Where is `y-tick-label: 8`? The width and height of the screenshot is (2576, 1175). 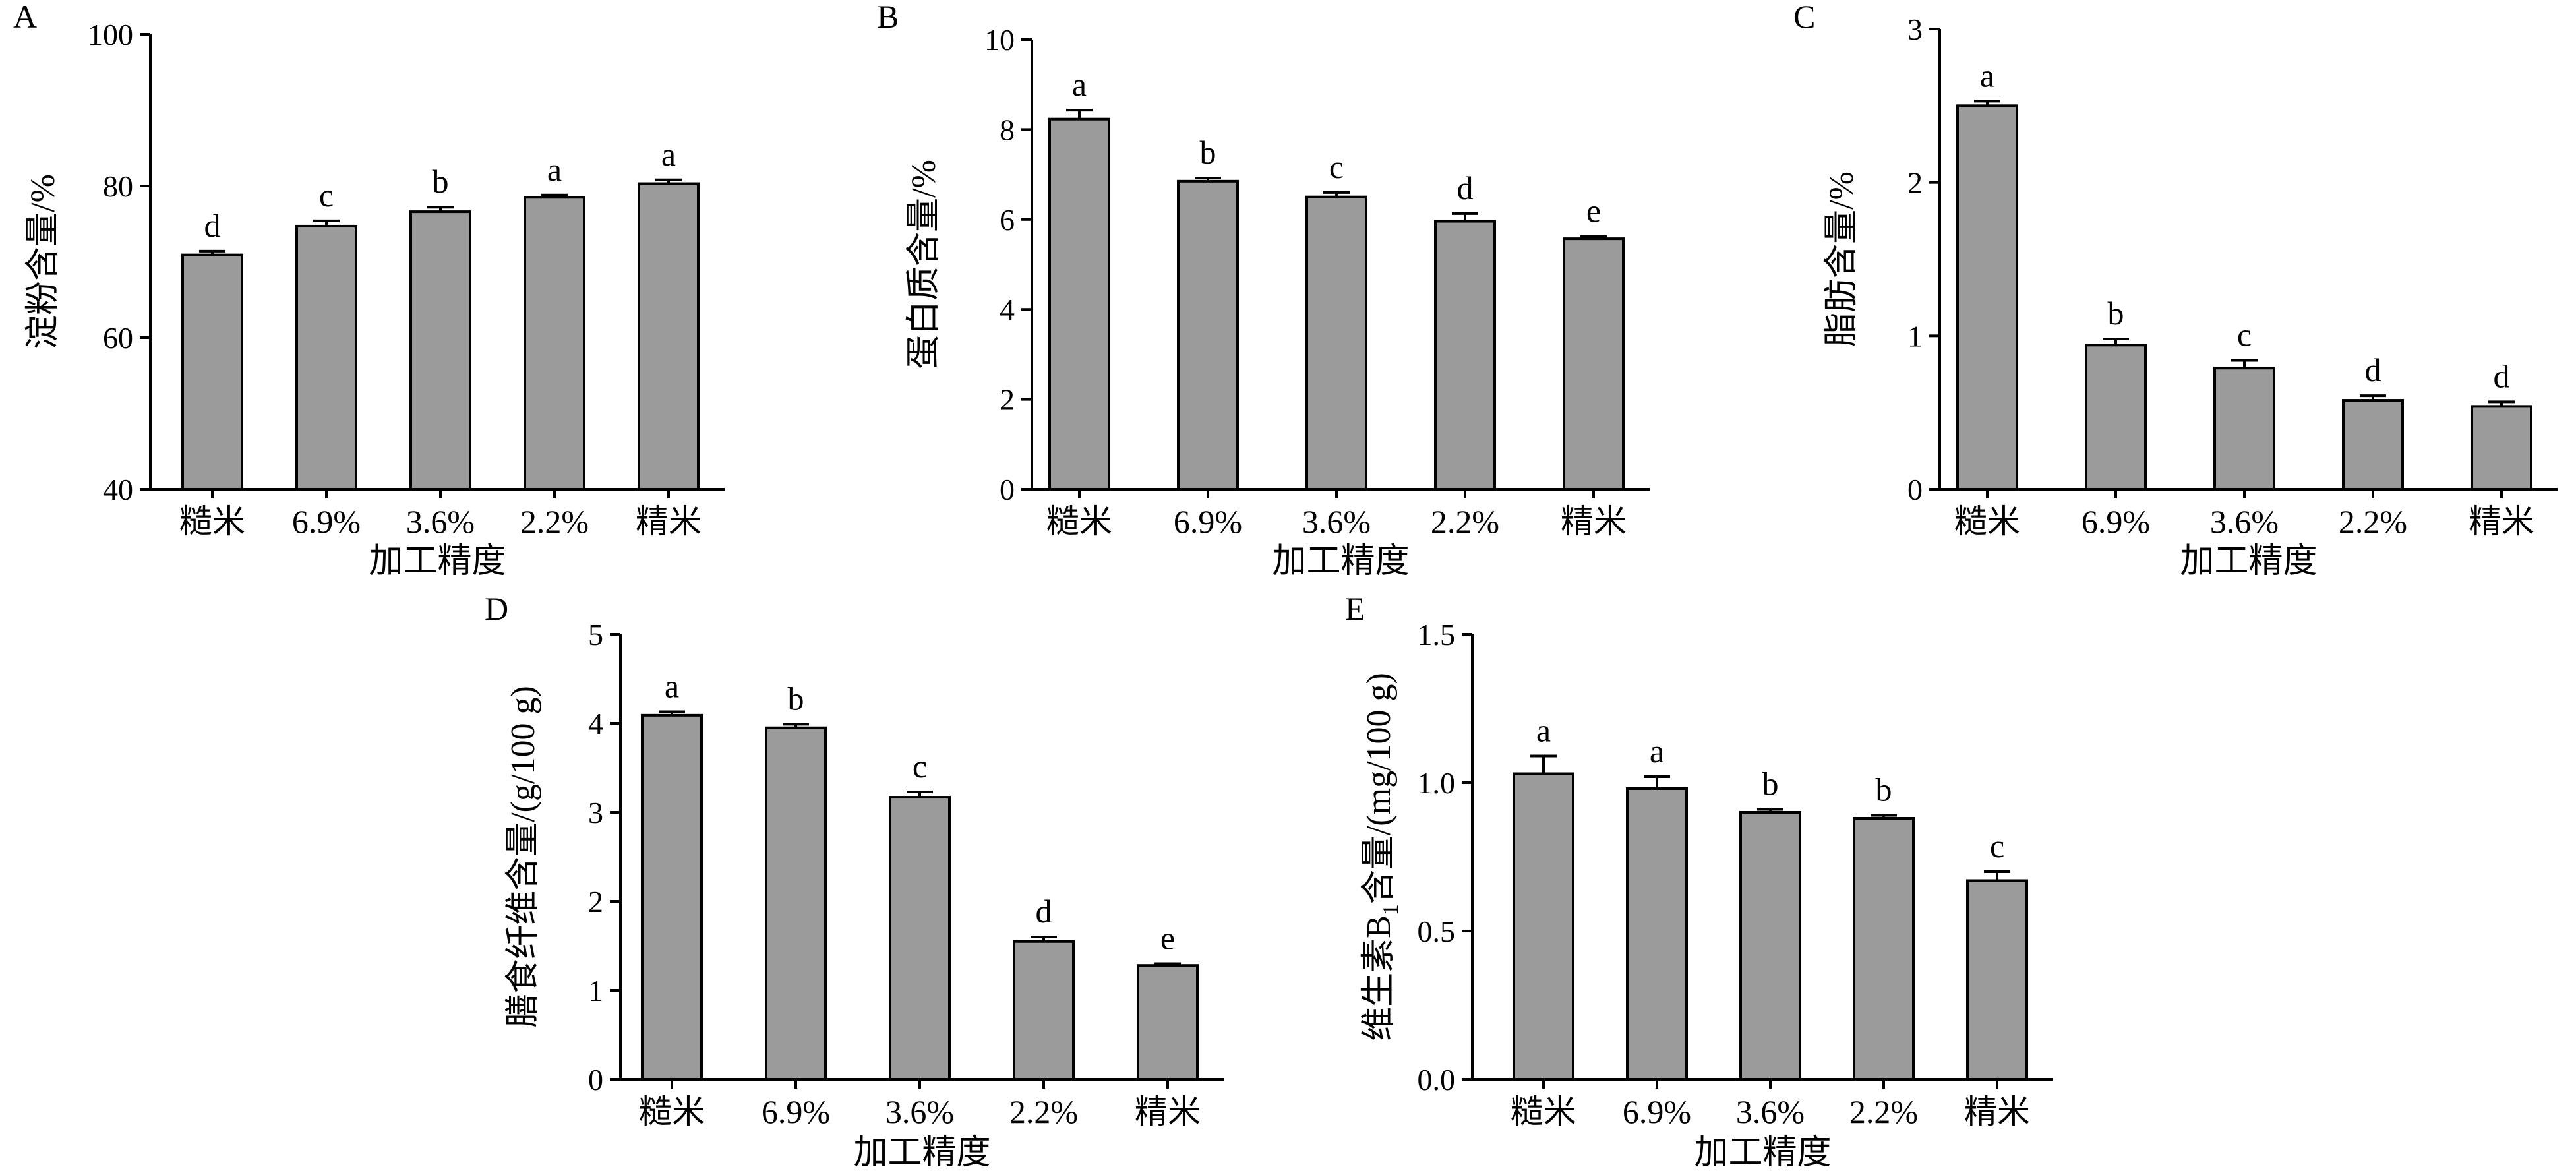 y-tick-label: 8 is located at coordinates (1007, 129).